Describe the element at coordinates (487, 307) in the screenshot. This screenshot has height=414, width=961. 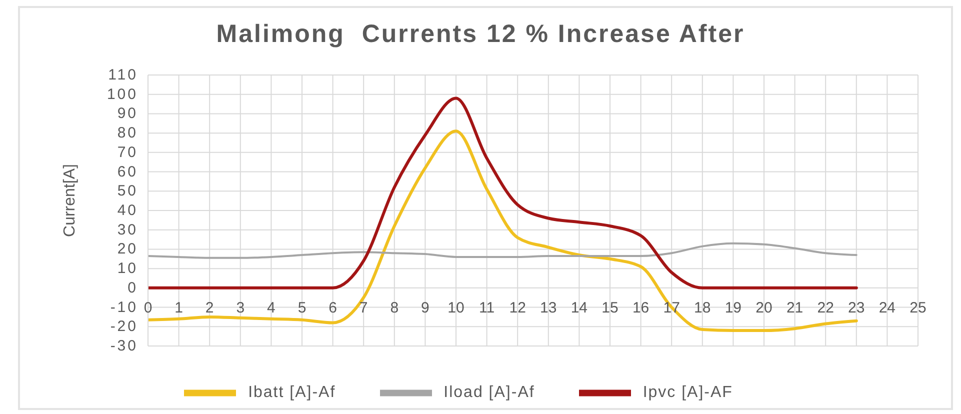
I see `x-tick-label: 11` at that location.